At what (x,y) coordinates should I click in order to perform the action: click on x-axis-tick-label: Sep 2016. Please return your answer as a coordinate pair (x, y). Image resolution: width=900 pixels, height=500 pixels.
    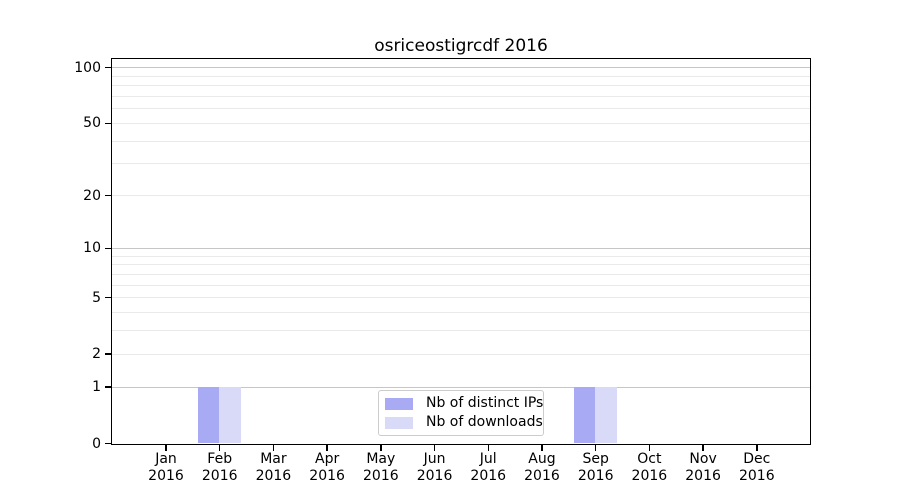
    Looking at the image, I should click on (595, 467).